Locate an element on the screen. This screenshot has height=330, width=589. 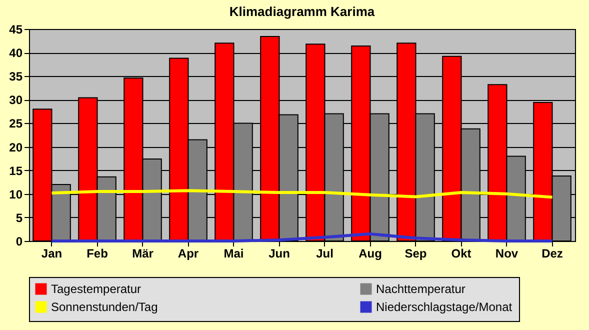
y-tick-label: 5 is located at coordinates (19, 217).